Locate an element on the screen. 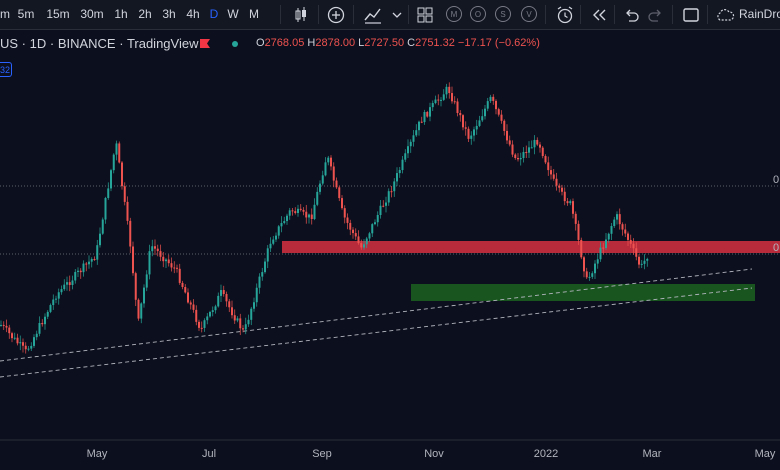 The image size is (780, 470). right-axis-label-fib-lower: 0 is located at coordinates (776, 248).